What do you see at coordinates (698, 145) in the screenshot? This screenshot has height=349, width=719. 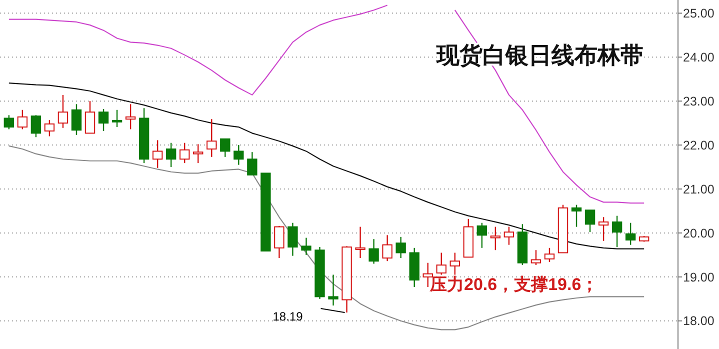 I see `y-tick-label: 22.00` at bounding box center [698, 145].